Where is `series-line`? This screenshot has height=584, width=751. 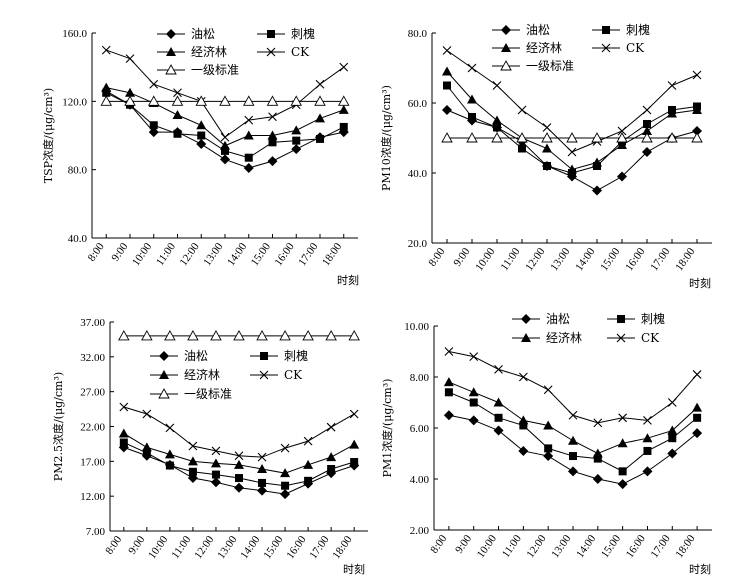
series-line is located at coordinates (573, 387).